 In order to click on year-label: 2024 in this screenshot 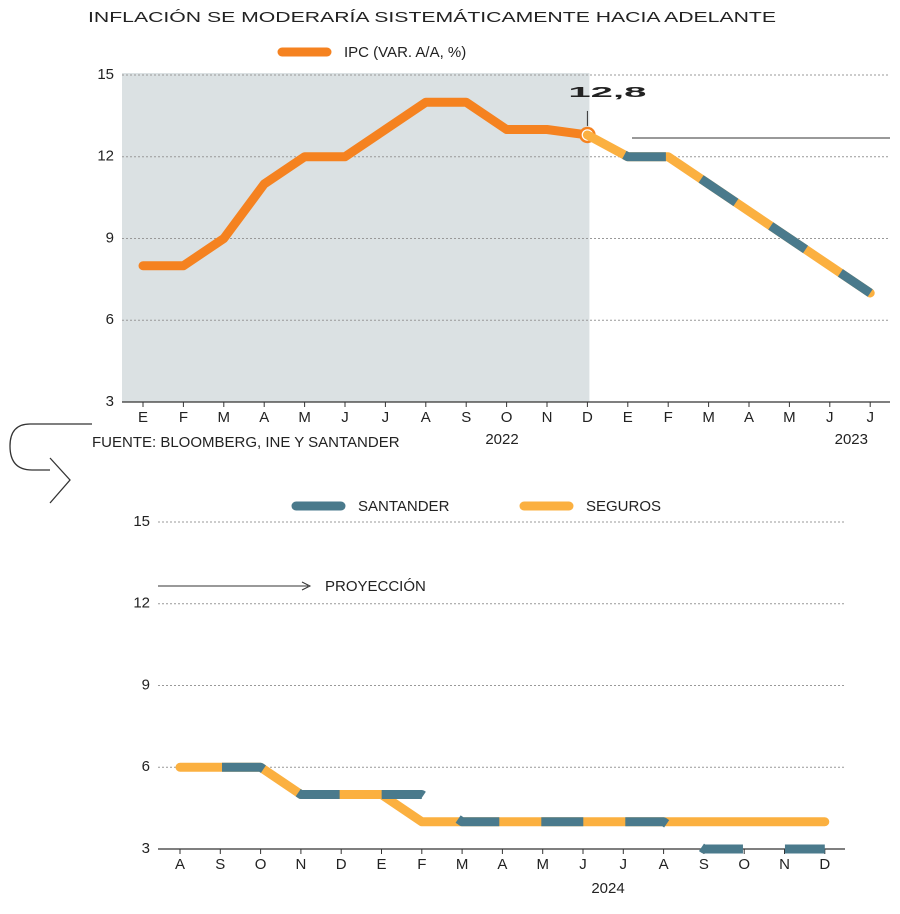, I will do `click(607, 888)`.